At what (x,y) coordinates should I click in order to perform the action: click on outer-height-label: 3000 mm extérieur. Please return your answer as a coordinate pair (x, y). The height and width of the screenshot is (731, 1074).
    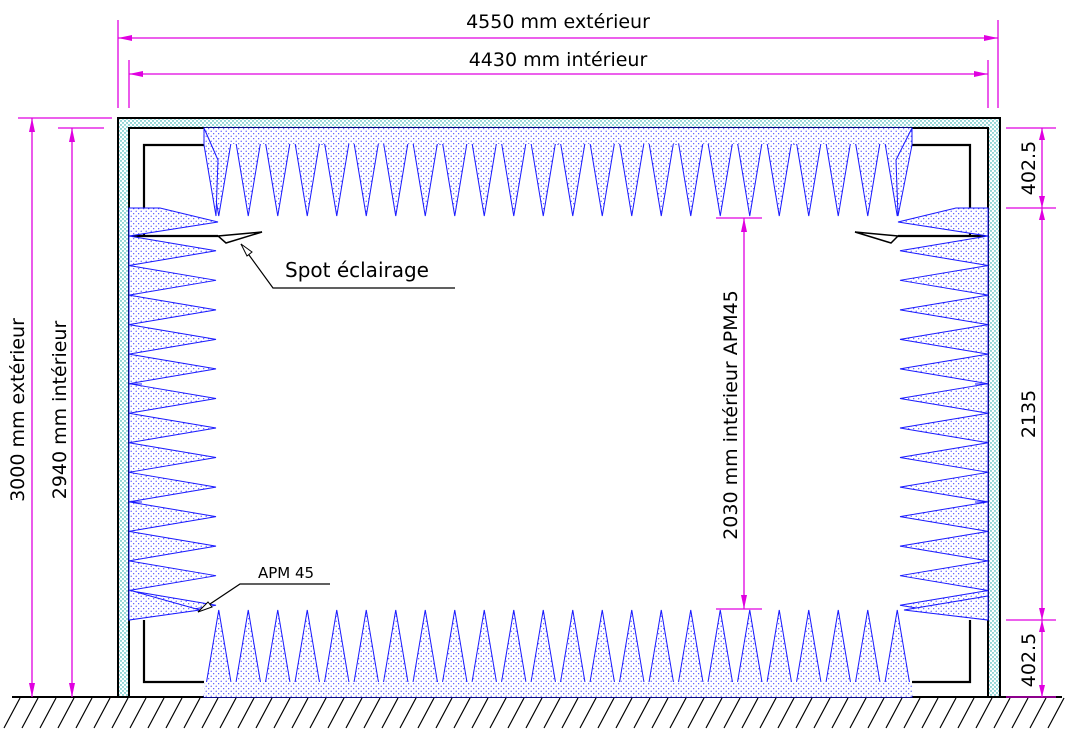
    Looking at the image, I should click on (18, 410).